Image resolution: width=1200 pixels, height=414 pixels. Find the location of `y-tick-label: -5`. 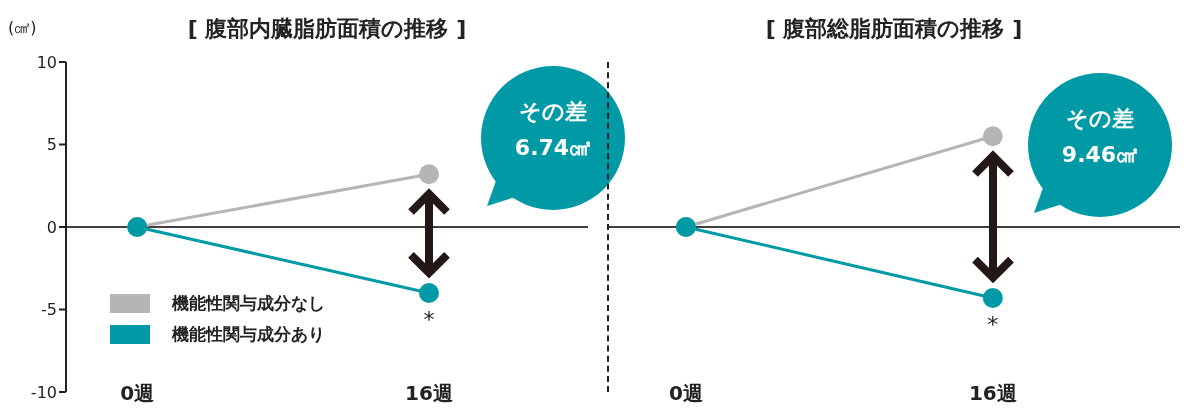

y-tick-label: -5 is located at coordinates (49, 310).